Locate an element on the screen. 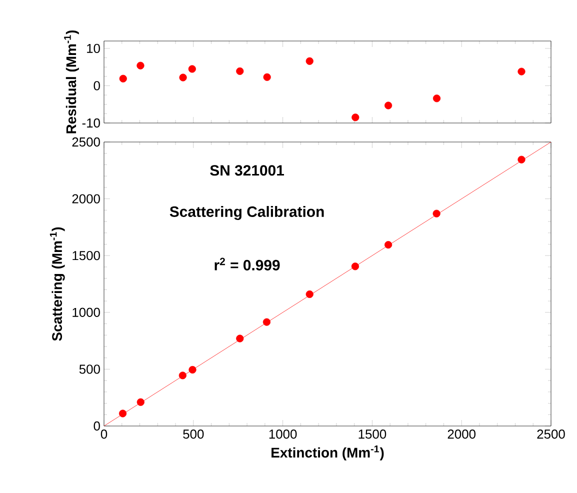 This screenshot has height=493, width=577. x-axis-title: Extinction (Mm$^{-1}$) is located at coordinates (328, 453).